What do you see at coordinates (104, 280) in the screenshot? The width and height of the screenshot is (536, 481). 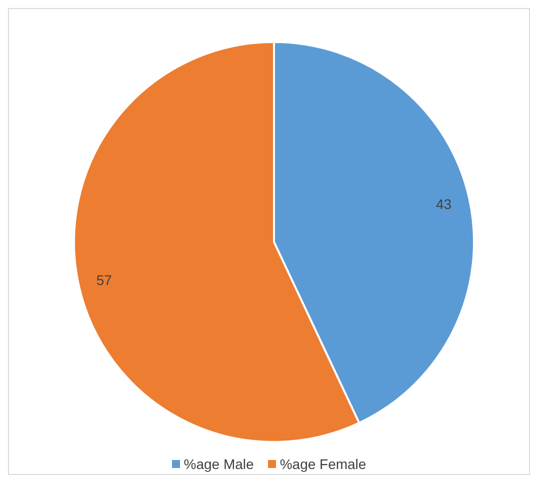 I see `data-label: 57` at bounding box center [104, 280].